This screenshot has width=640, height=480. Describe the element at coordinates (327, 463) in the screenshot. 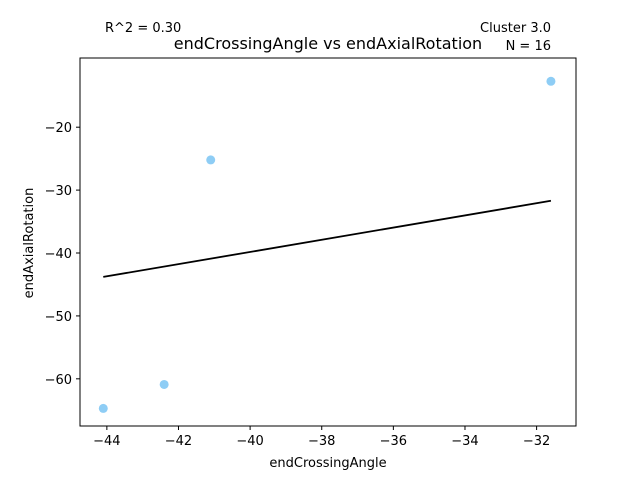

I see `x-axis-label: endCrossingAngle` at that location.